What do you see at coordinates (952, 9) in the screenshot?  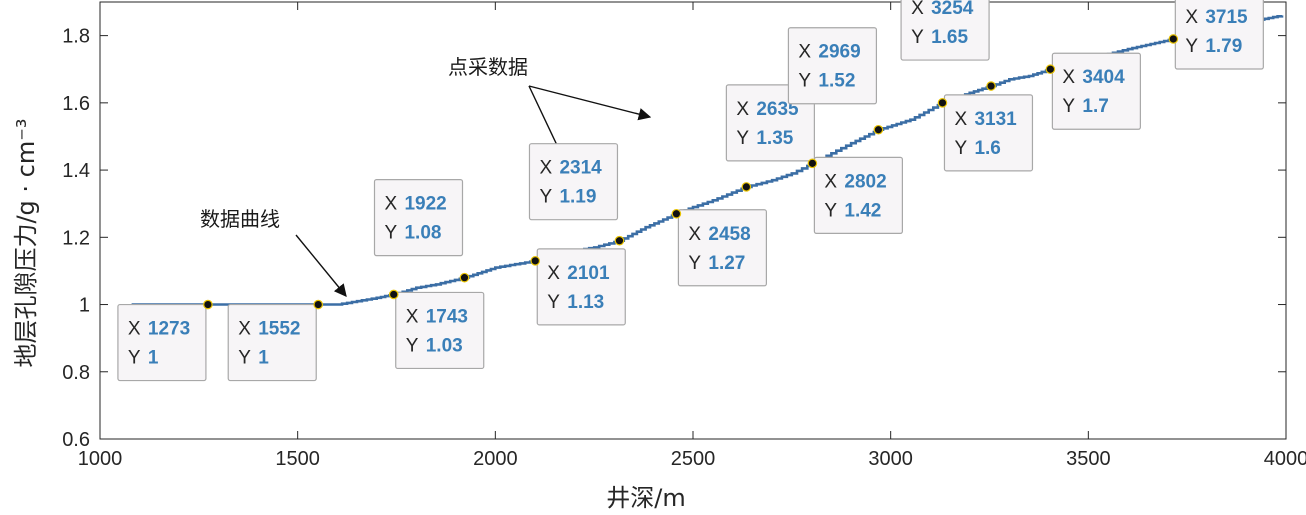 I see `datatip-x-value: 3254` at bounding box center [952, 9].